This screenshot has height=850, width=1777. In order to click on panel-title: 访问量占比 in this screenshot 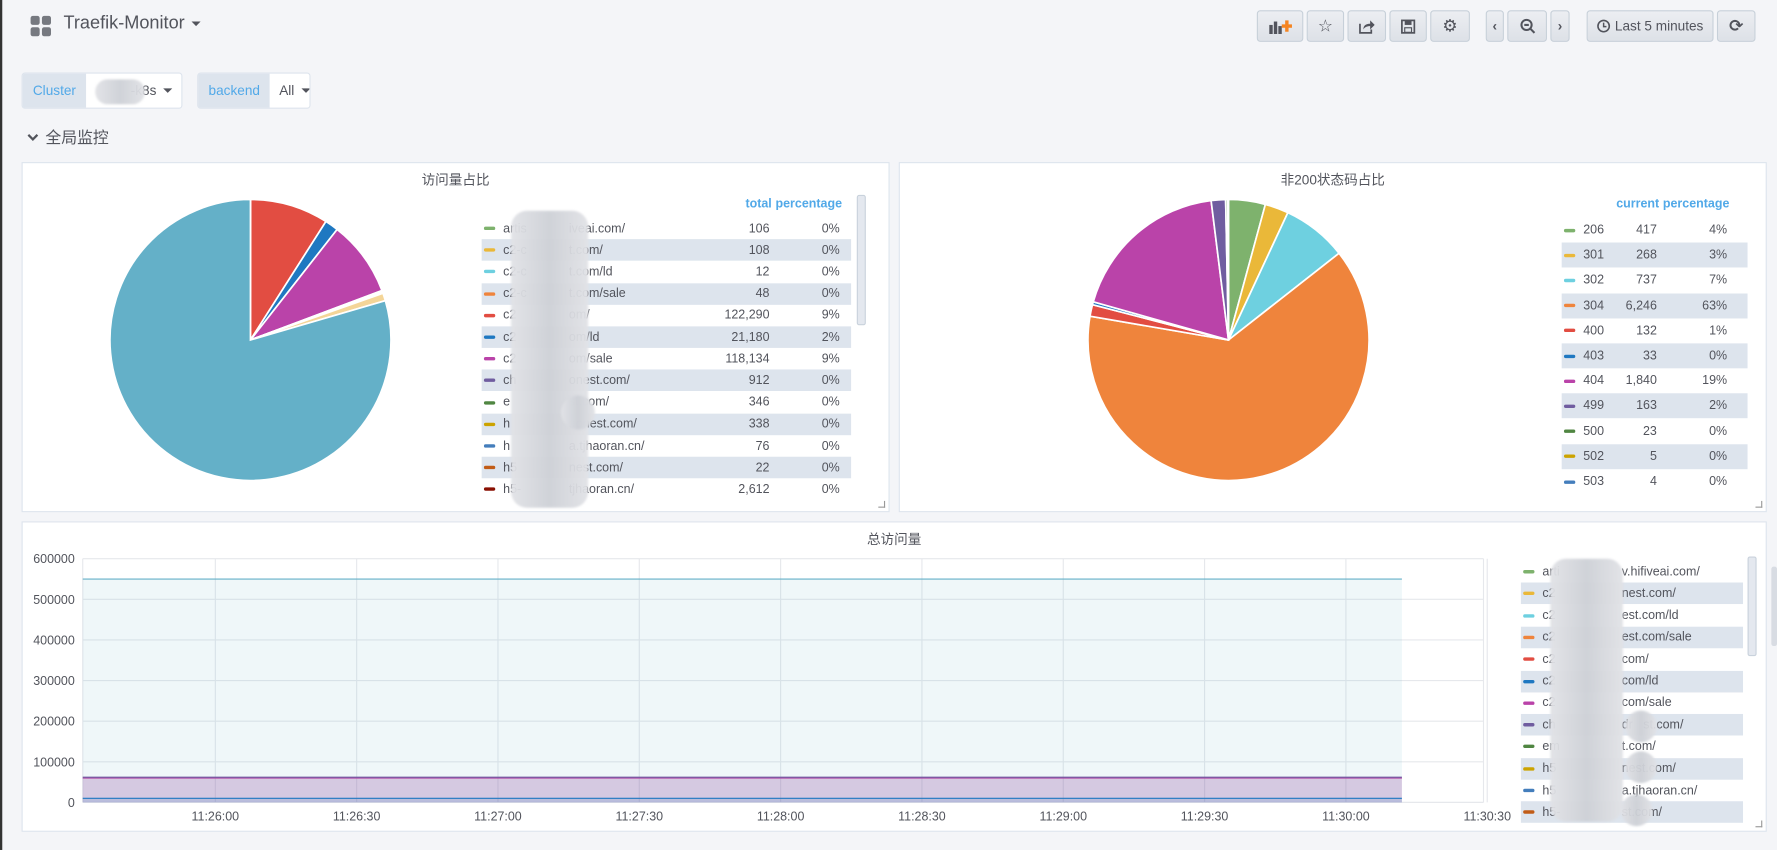, I will do `click(455, 180)`.